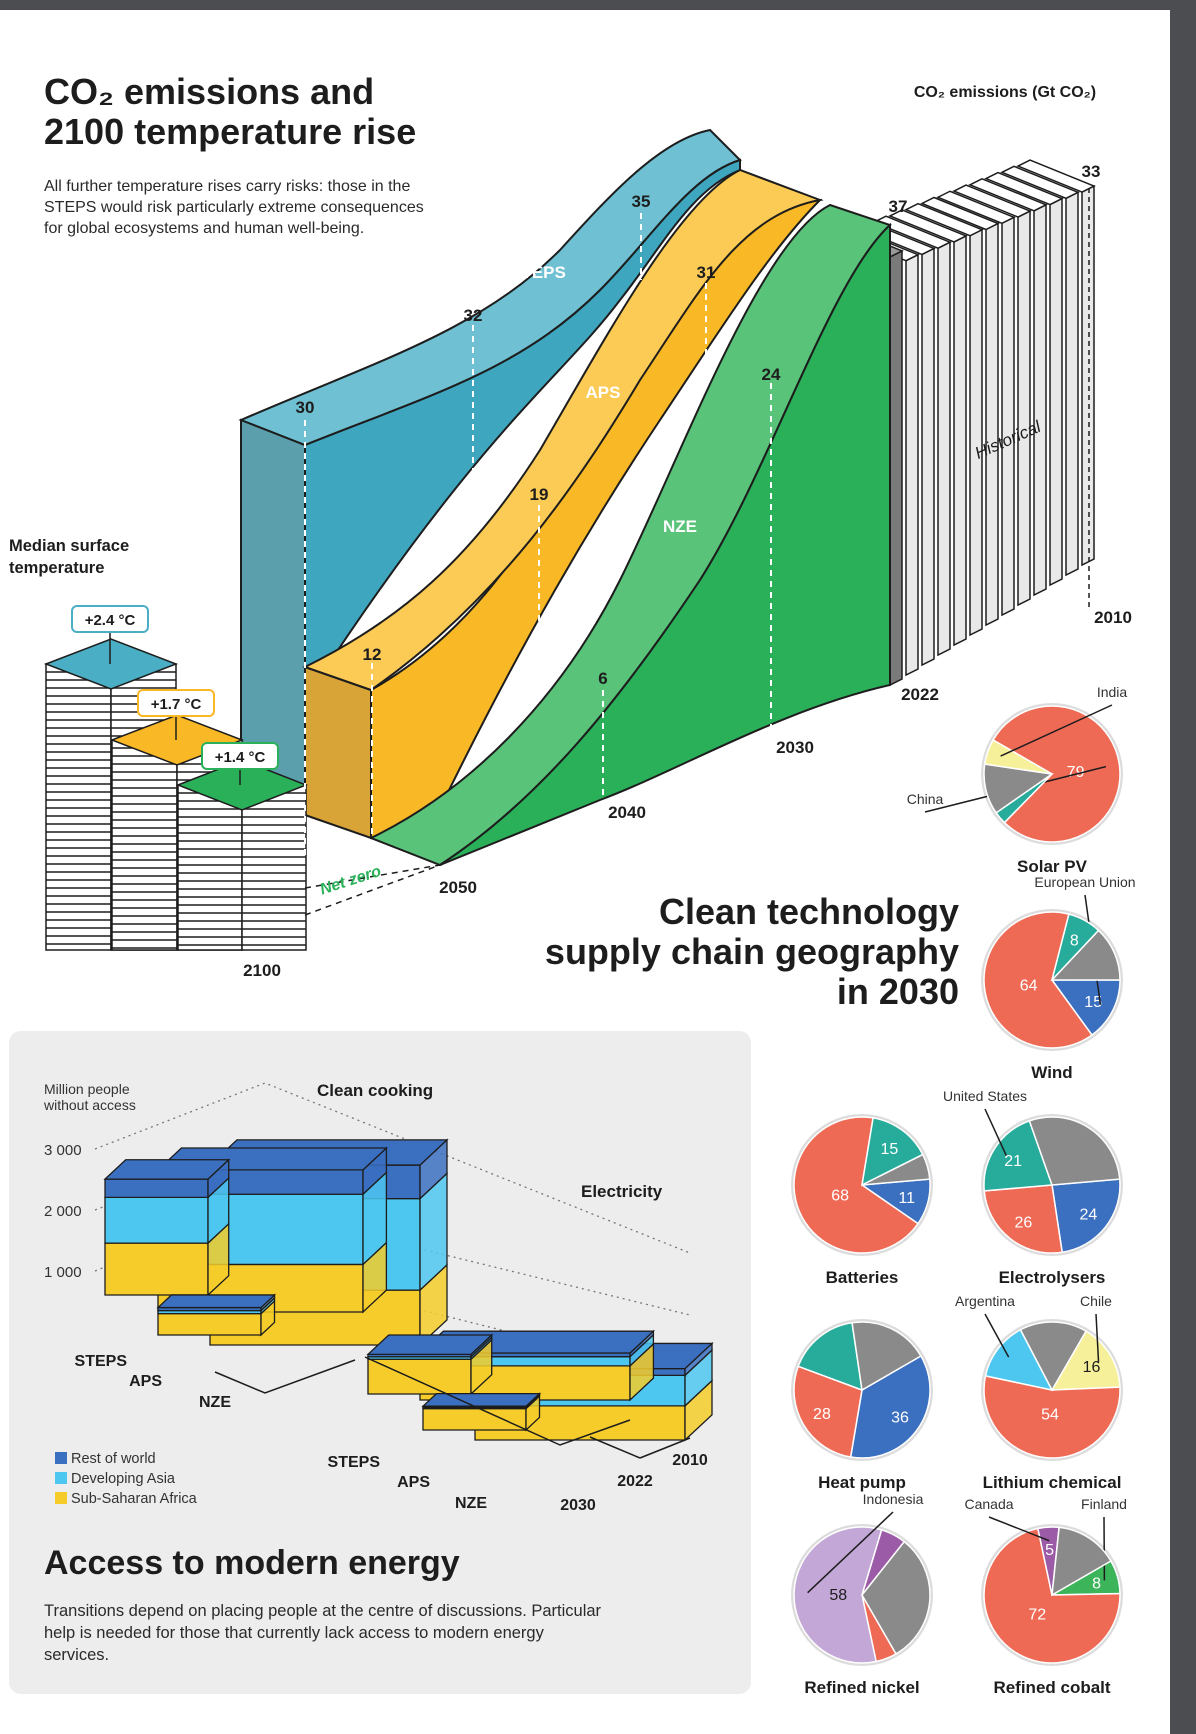 This screenshot has height=1734, width=1196. Describe the element at coordinates (906, 1198) in the screenshot. I see `pie-slice-label: 11` at that location.